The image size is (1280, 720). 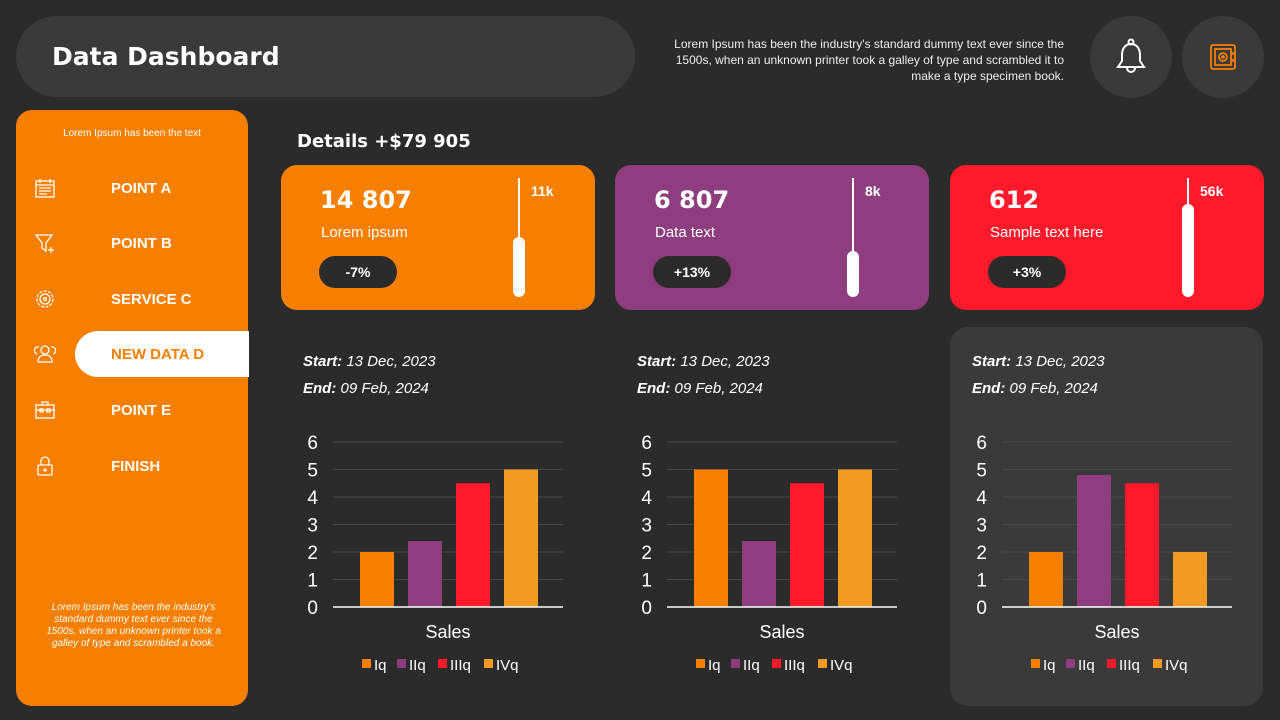 What do you see at coordinates (1014, 200) in the screenshot?
I see `kpi-value: 612` at bounding box center [1014, 200].